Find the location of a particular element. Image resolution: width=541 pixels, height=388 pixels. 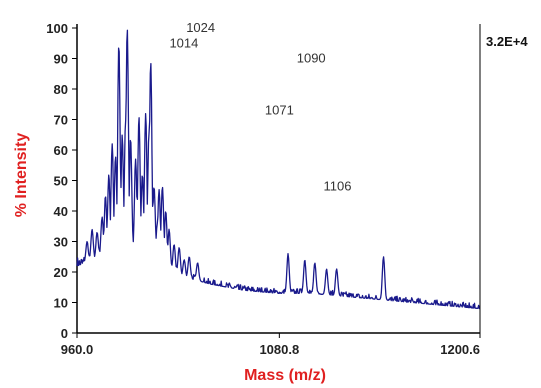

y-axis-title: % Intensity is located at coordinates (21, 175).